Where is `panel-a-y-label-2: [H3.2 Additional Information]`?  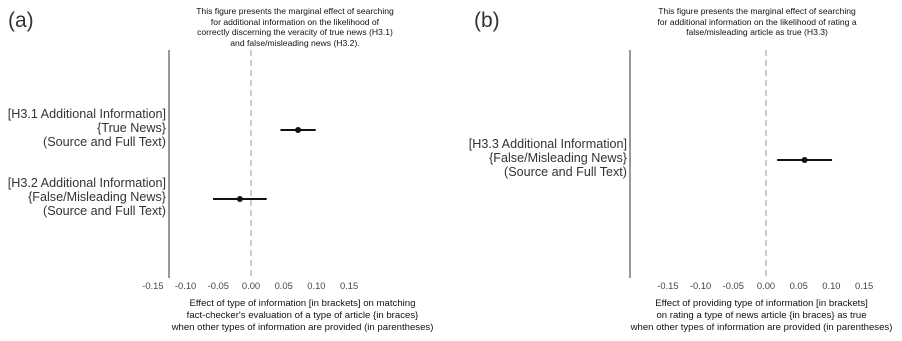 panel-a-y-label-2: [H3.2 Additional Information] is located at coordinates (87, 183).